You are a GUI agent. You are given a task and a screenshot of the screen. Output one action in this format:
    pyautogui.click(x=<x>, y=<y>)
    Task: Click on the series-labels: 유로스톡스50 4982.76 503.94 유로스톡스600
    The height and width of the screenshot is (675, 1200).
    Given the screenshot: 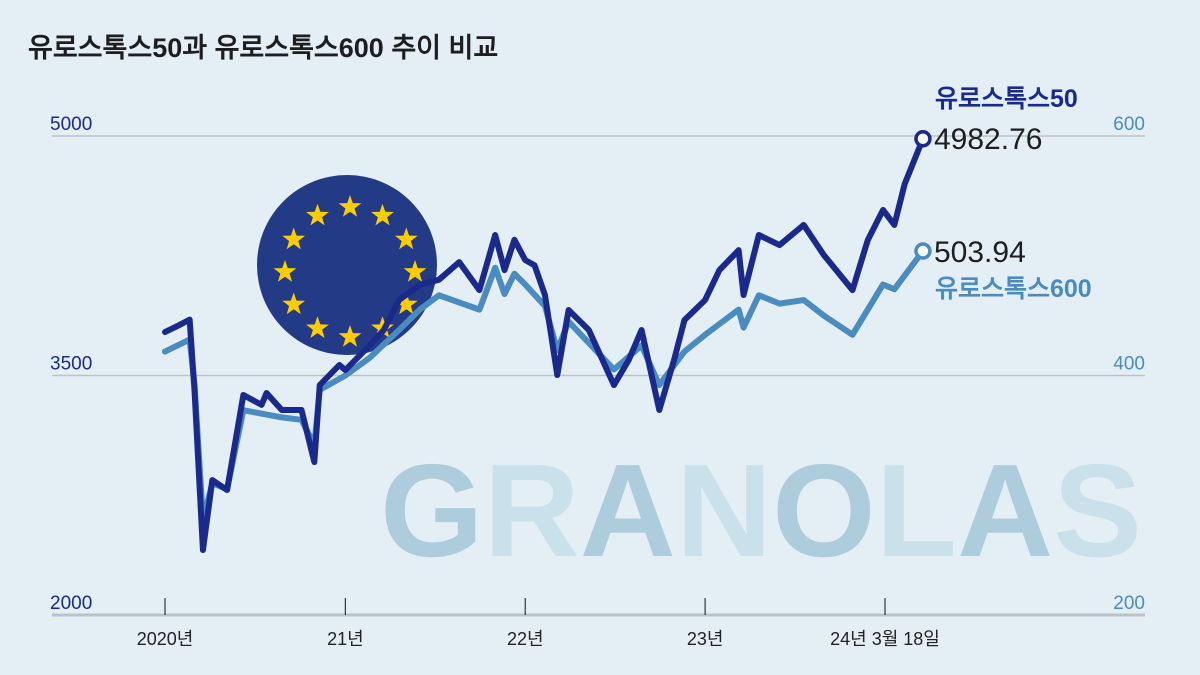 What is the action you would take?
    pyautogui.click(x=1013, y=194)
    